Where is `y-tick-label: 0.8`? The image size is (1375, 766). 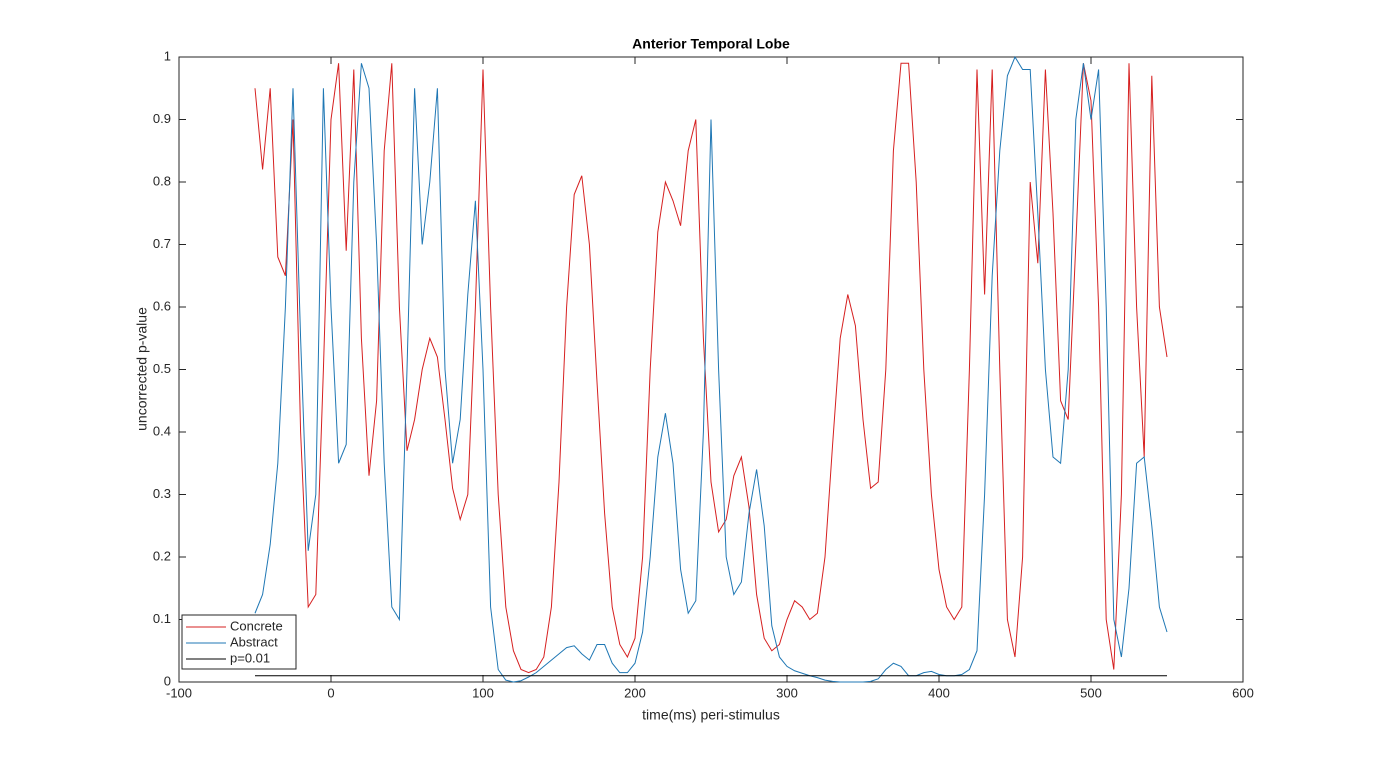 y-tick-label: 0.8 is located at coordinates (162, 180).